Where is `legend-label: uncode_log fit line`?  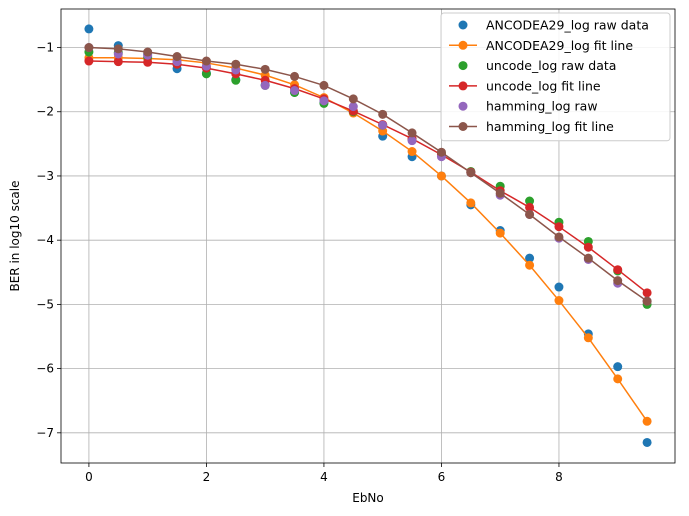 legend-label: uncode_log fit line is located at coordinates (543, 85).